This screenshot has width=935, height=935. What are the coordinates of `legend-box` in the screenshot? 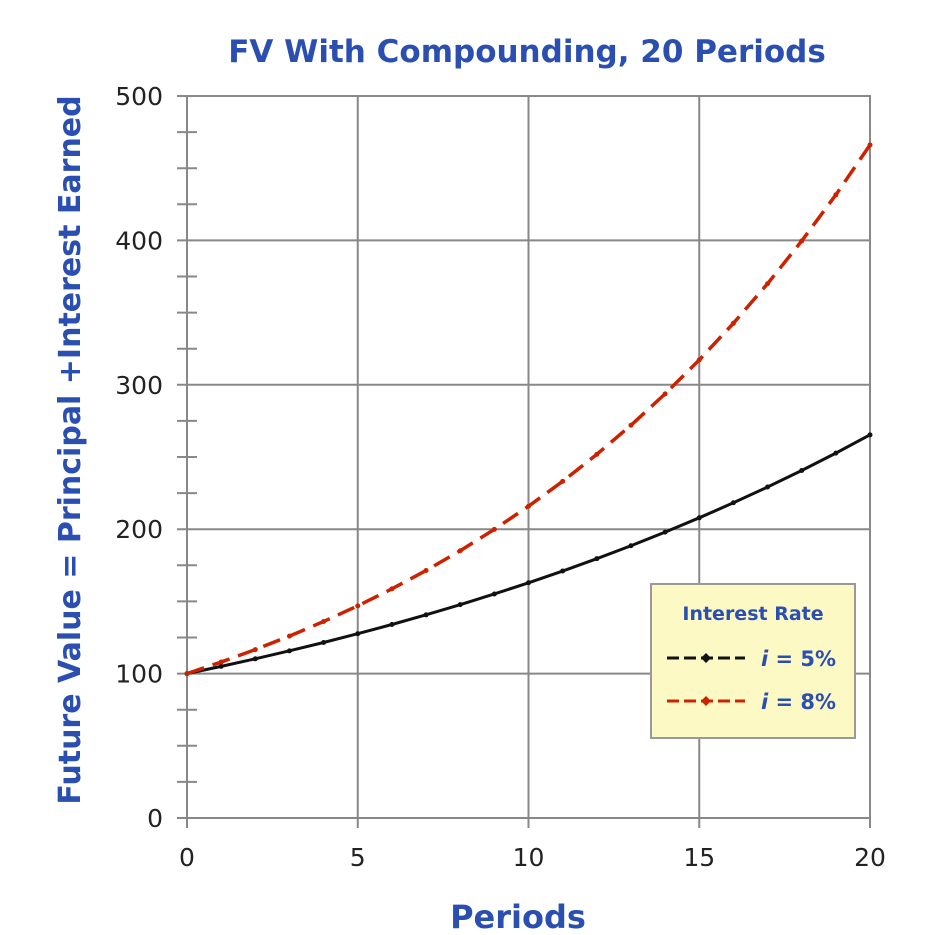 It's located at (753, 661).